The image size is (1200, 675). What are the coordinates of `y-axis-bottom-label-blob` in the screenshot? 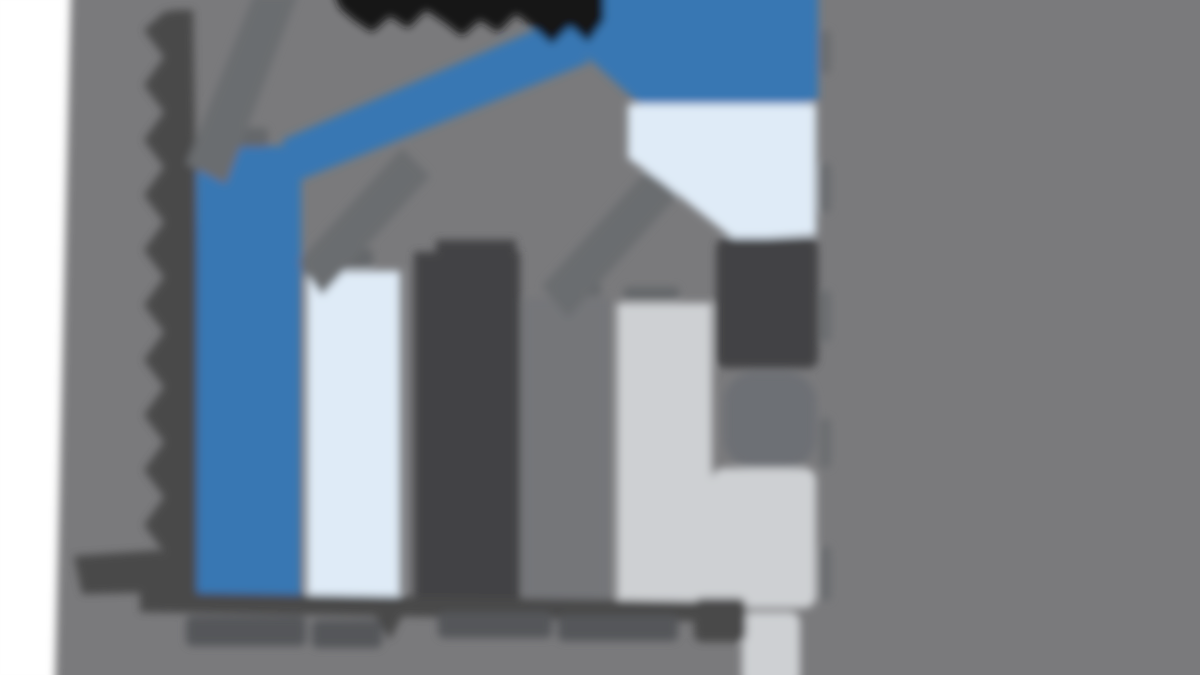 It's located at (122, 572).